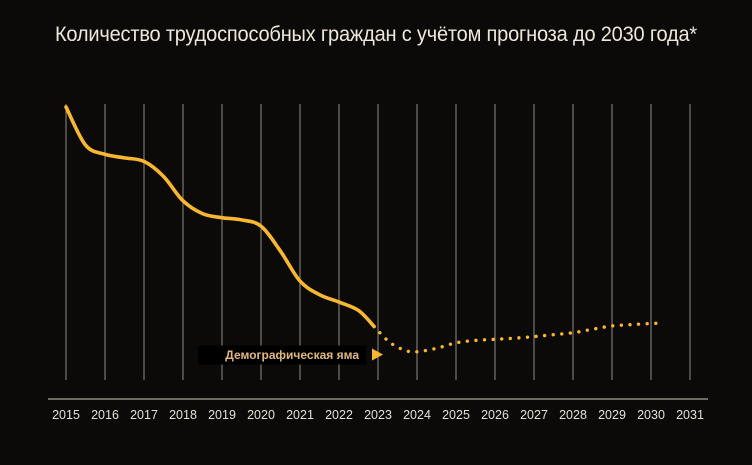 The width and height of the screenshot is (752, 465). What do you see at coordinates (377, 354) in the screenshot?
I see `annotation-arrow-icon` at bounding box center [377, 354].